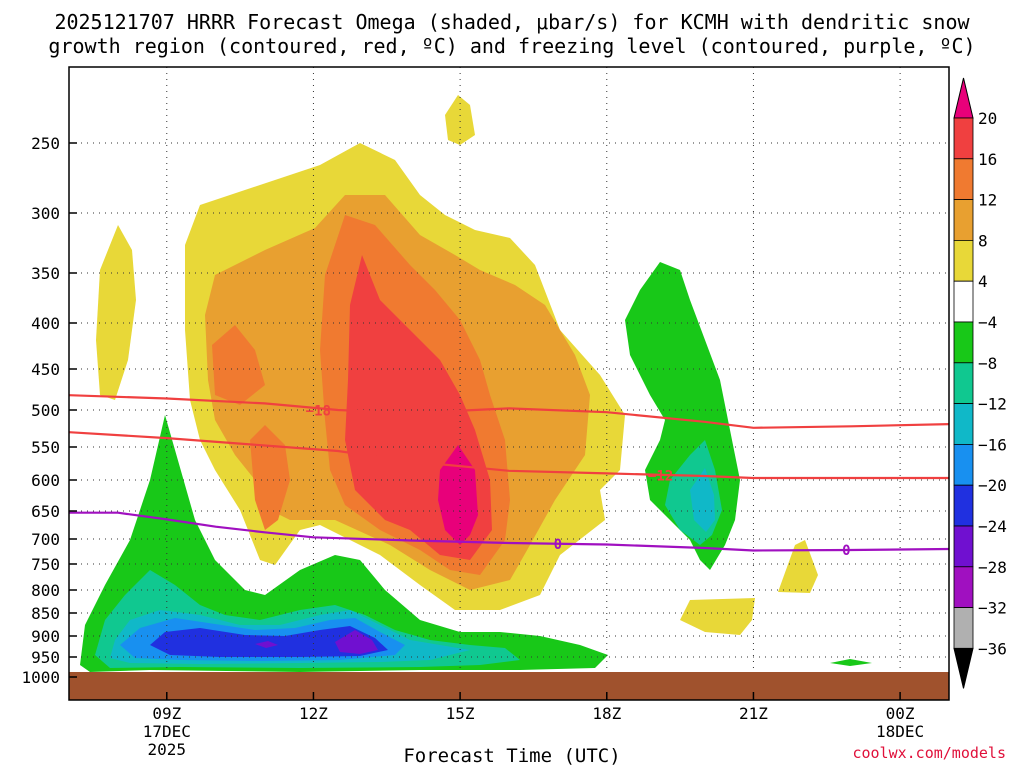 This screenshot has height=768, width=1024. What do you see at coordinates (606, 713) in the screenshot?
I see `x-tick-label: 18Z` at bounding box center [606, 713].